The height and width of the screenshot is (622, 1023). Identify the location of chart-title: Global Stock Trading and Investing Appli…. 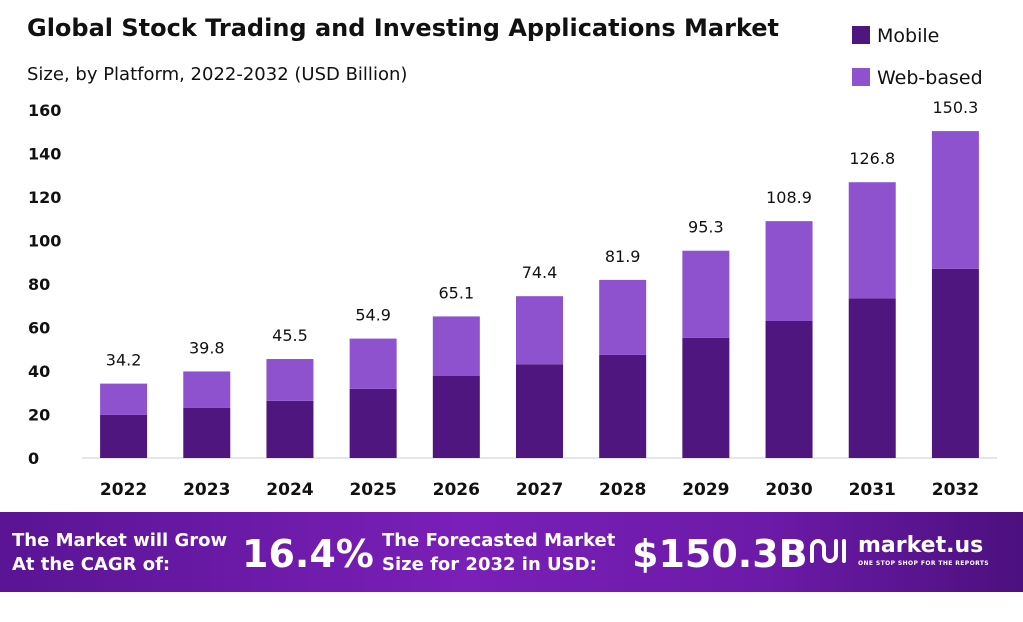
(403, 28).